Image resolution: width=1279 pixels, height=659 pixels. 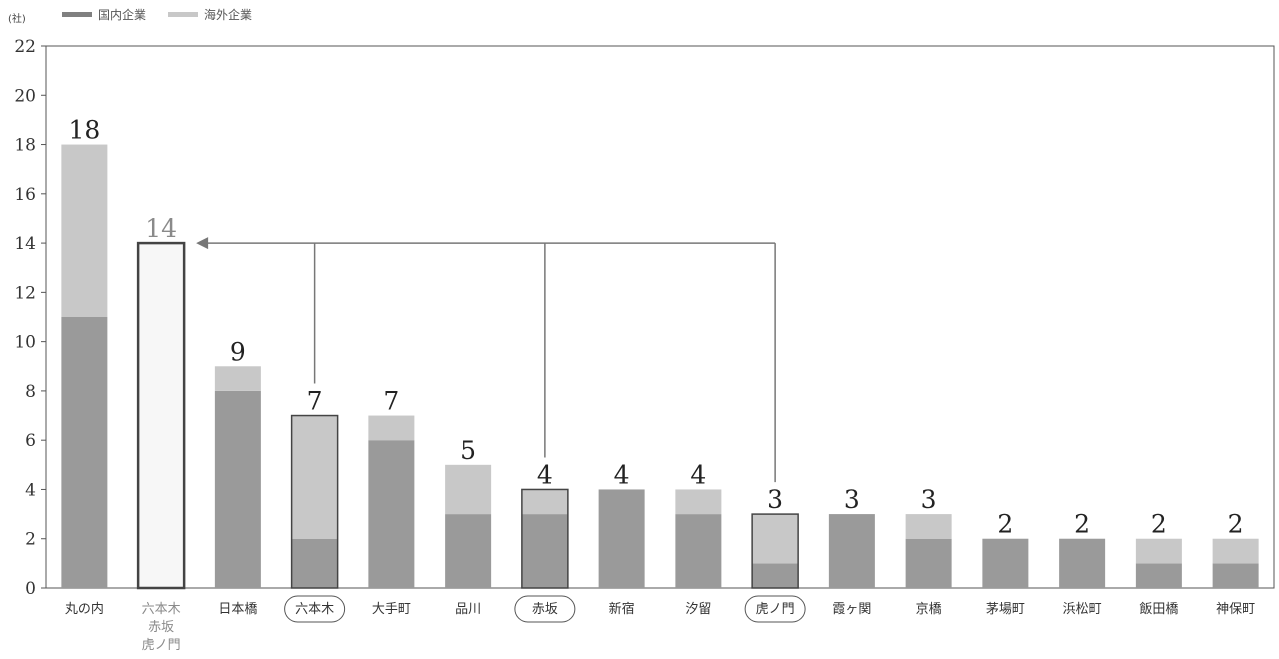 What do you see at coordinates (30, 540) in the screenshot?
I see `y-tick-label: 2` at bounding box center [30, 540].